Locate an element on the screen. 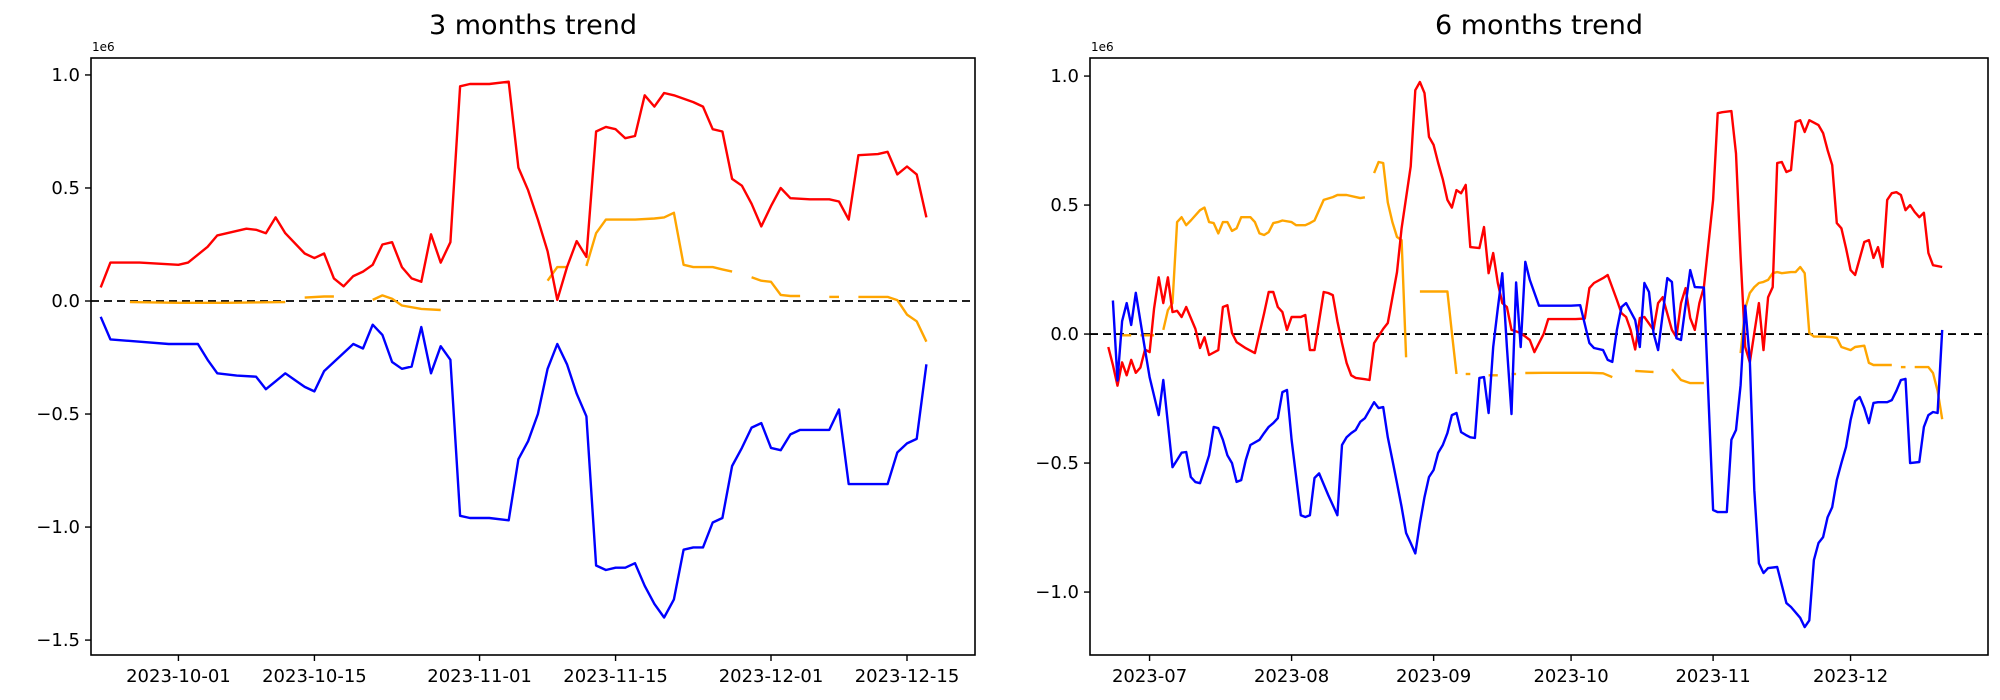  y-axis-offset-label-left: 1e6 is located at coordinates (103, 47).